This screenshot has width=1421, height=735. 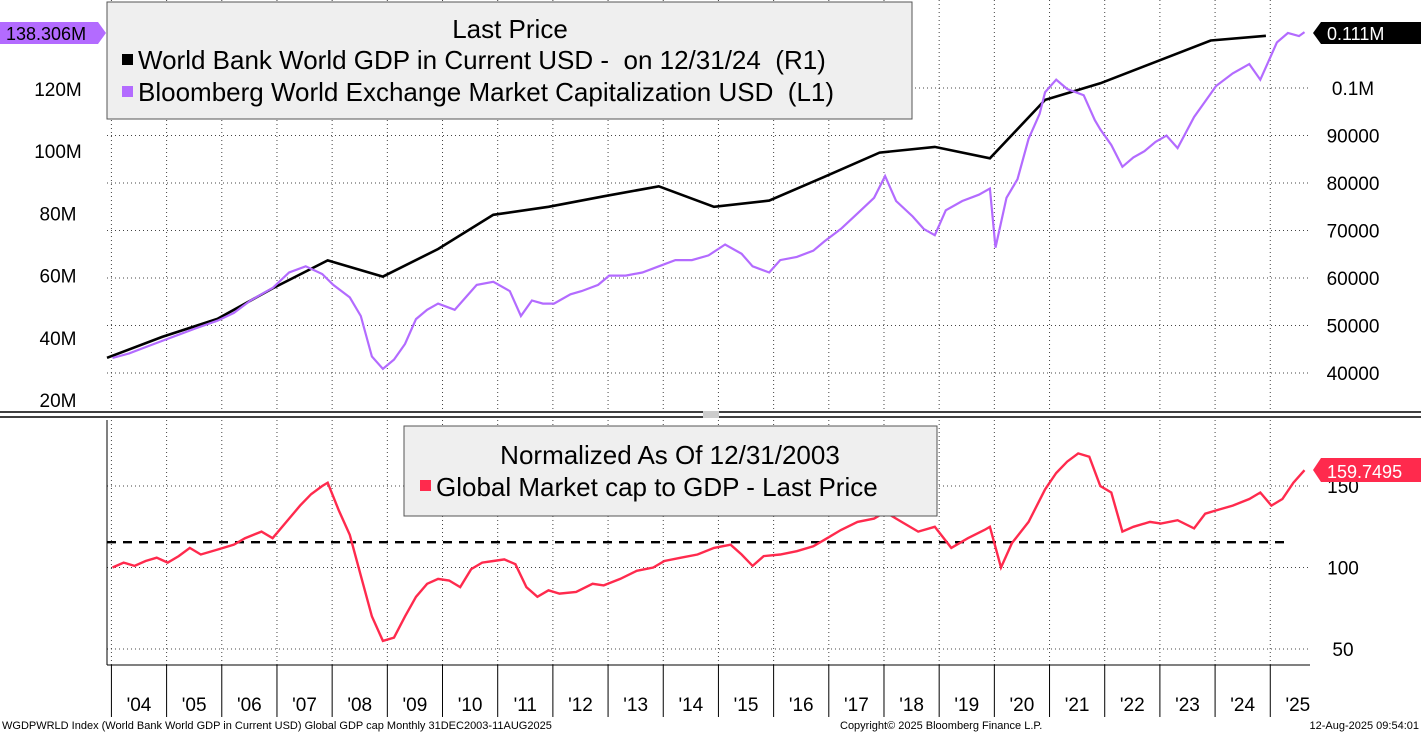 What do you see at coordinates (1353, 327) in the screenshot?
I see `right-tick-label: 50000` at bounding box center [1353, 327].